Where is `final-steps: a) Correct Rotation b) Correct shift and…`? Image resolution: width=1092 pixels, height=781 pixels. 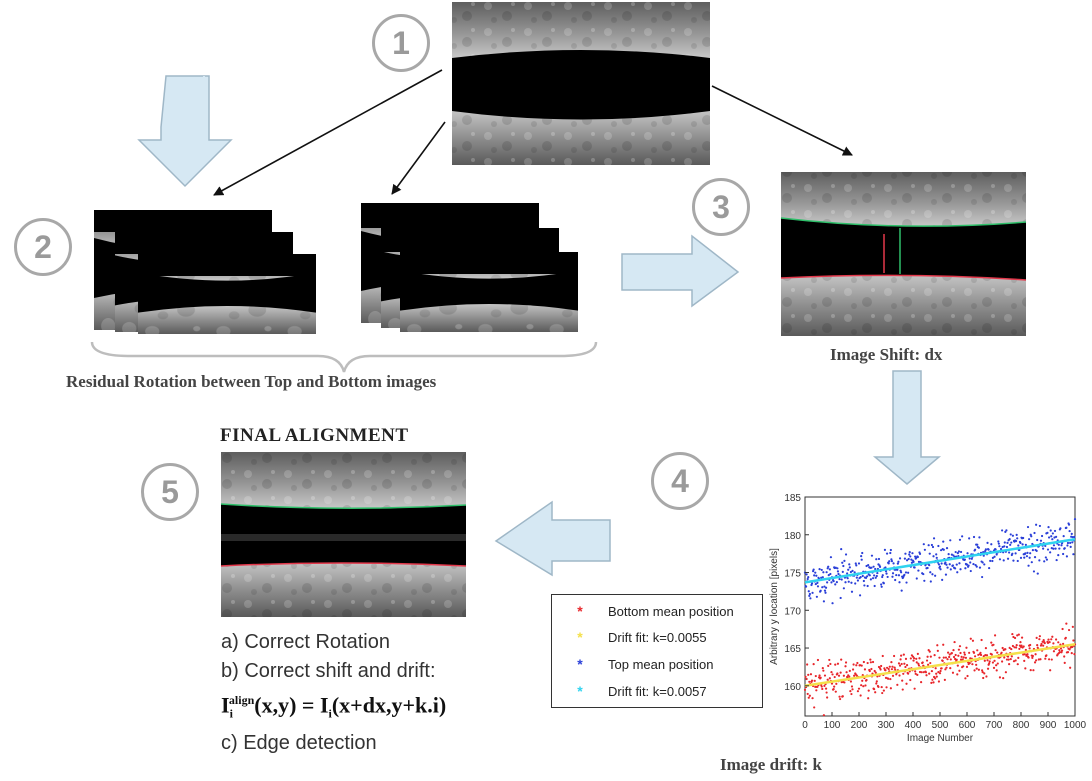 final-steps: a) Correct Rotation b) Correct shift and… is located at coordinates (333, 693).